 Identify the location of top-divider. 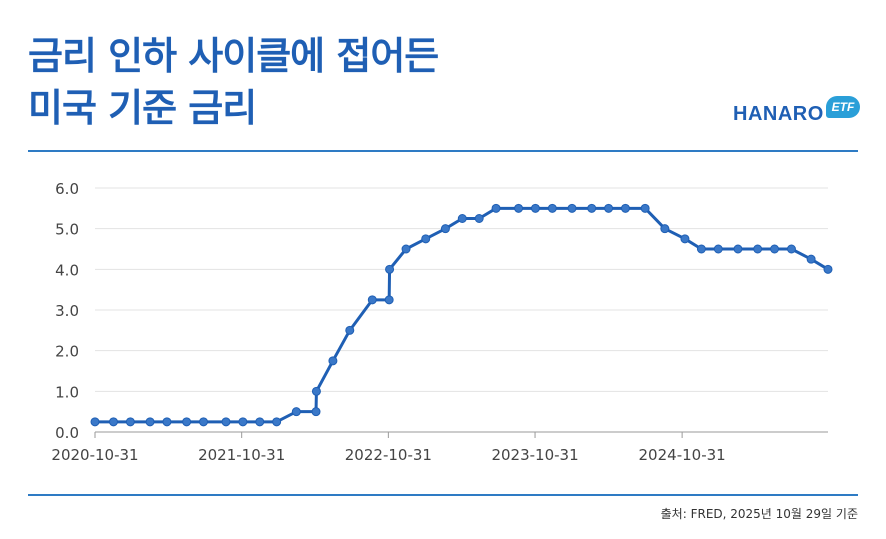
(443, 151).